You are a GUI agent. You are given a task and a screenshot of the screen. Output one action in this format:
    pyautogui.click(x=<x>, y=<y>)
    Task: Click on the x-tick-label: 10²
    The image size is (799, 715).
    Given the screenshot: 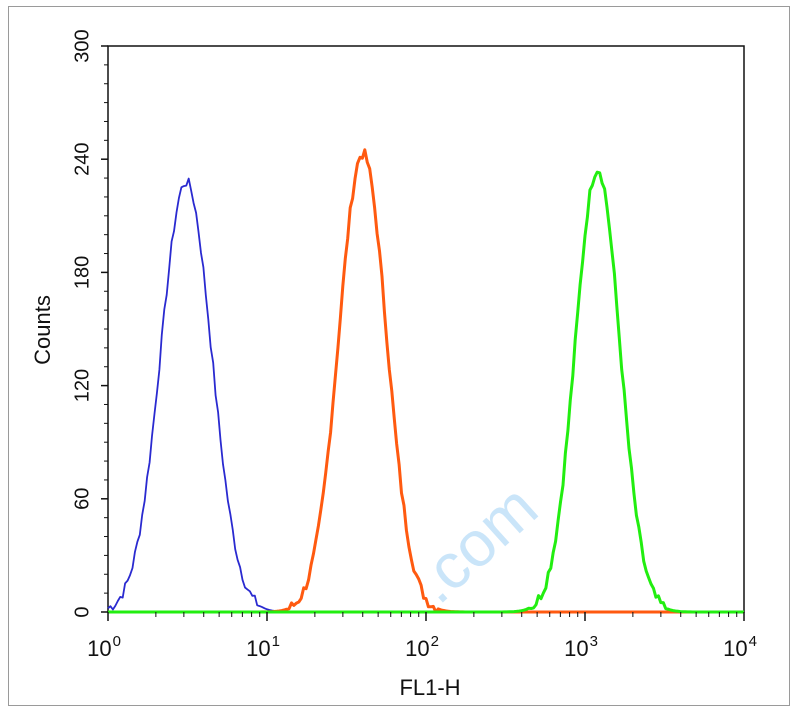 What is the action you would take?
    pyautogui.click(x=422, y=647)
    